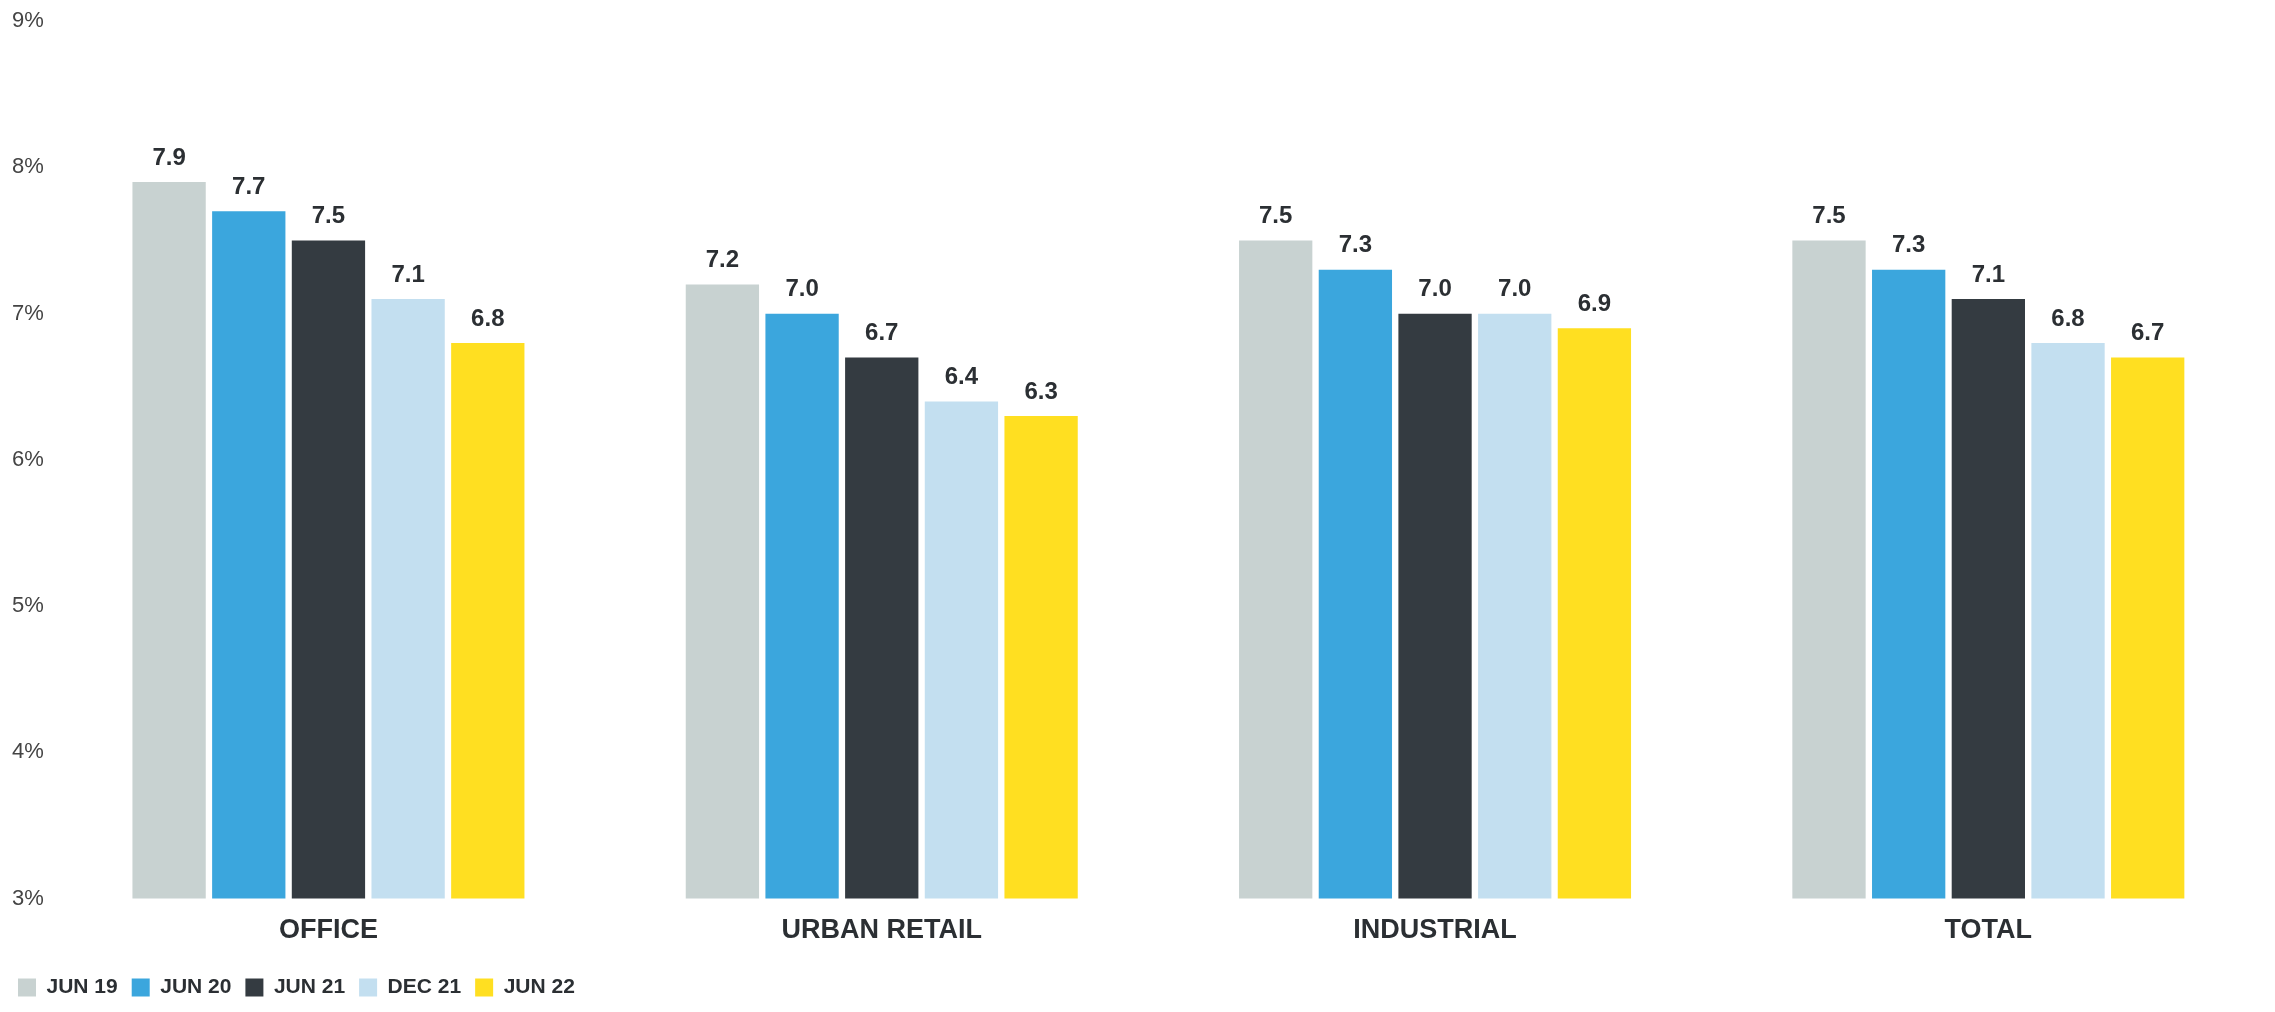 The image size is (2275, 1012). What do you see at coordinates (881, 929) in the screenshot?
I see `x-tick-label: URBAN RETAIL` at bounding box center [881, 929].